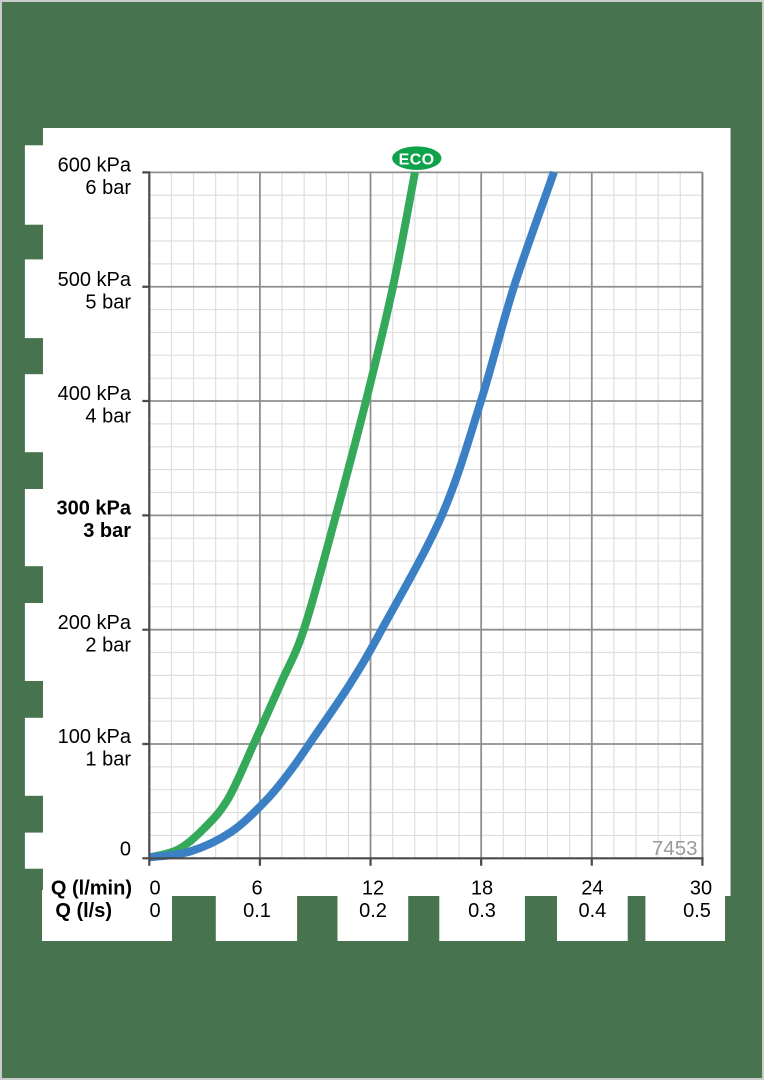  What do you see at coordinates (108, 645) in the screenshot?
I see `svg-text: 2 bar` at bounding box center [108, 645].